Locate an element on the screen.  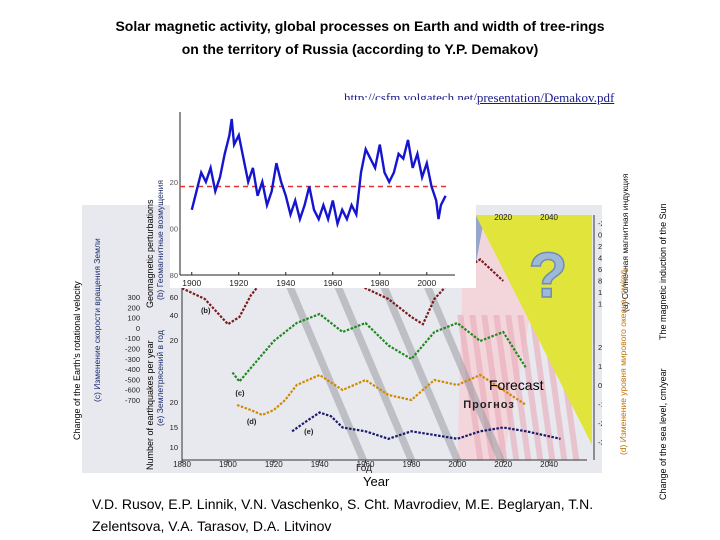
label-geomagnetic-ru: (b) Геомагнитные возмущения is located at coordinates (160, 240).